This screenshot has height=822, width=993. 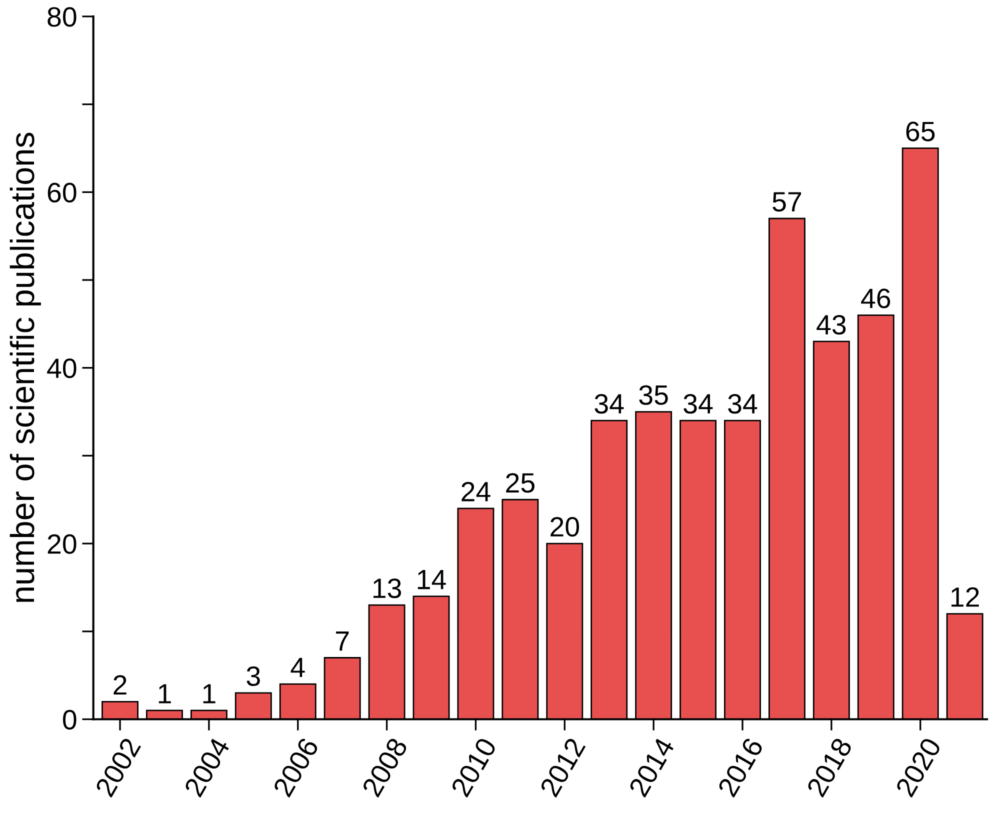 What do you see at coordinates (69, 720) in the screenshot?
I see `y-tick-label: 0` at bounding box center [69, 720].